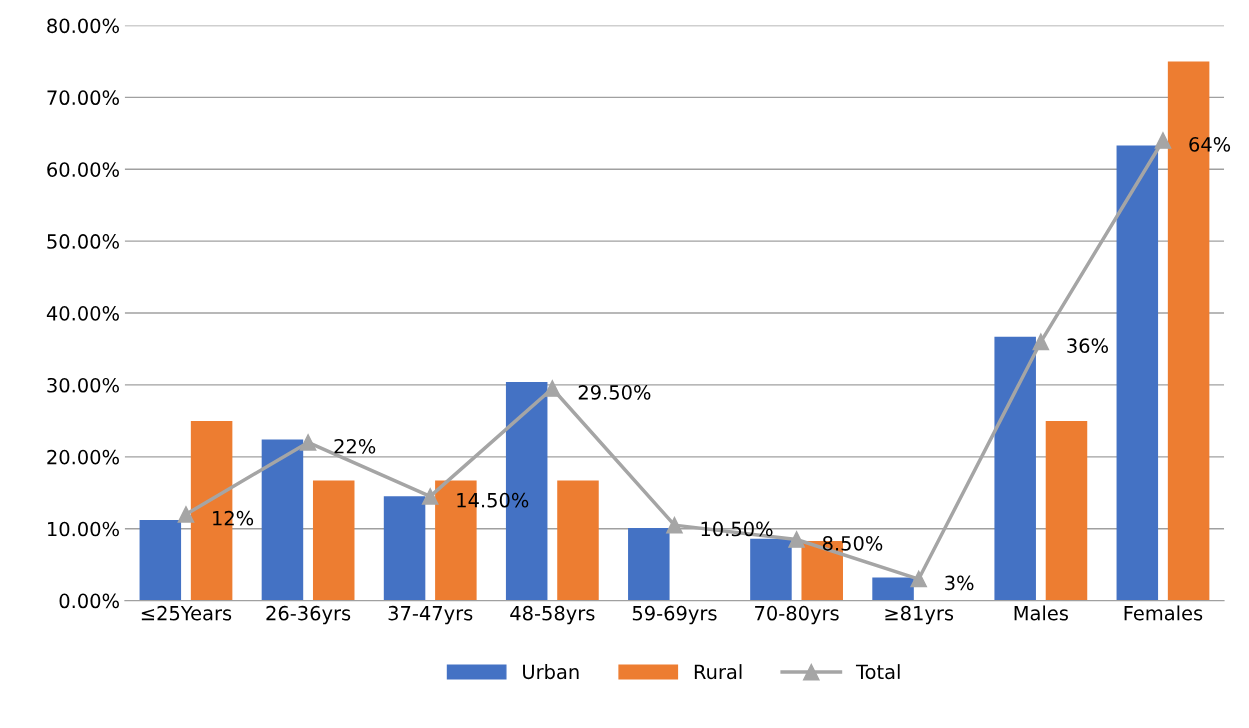 The height and width of the screenshot is (728, 1249). I want to click on data-label: 22%, so click(355, 446).